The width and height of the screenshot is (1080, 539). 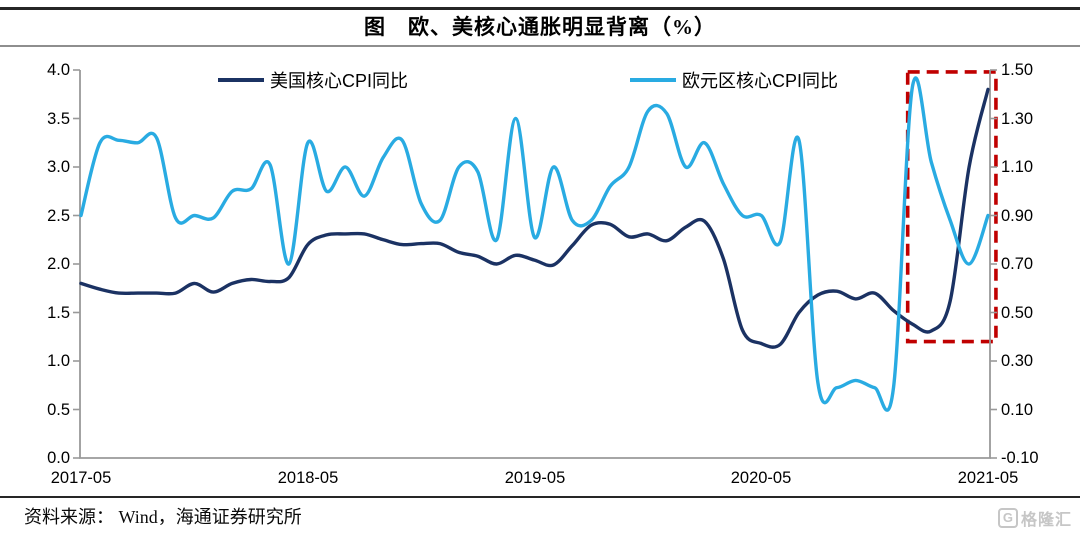 I want to click on top-divider, so click(x=540, y=8).